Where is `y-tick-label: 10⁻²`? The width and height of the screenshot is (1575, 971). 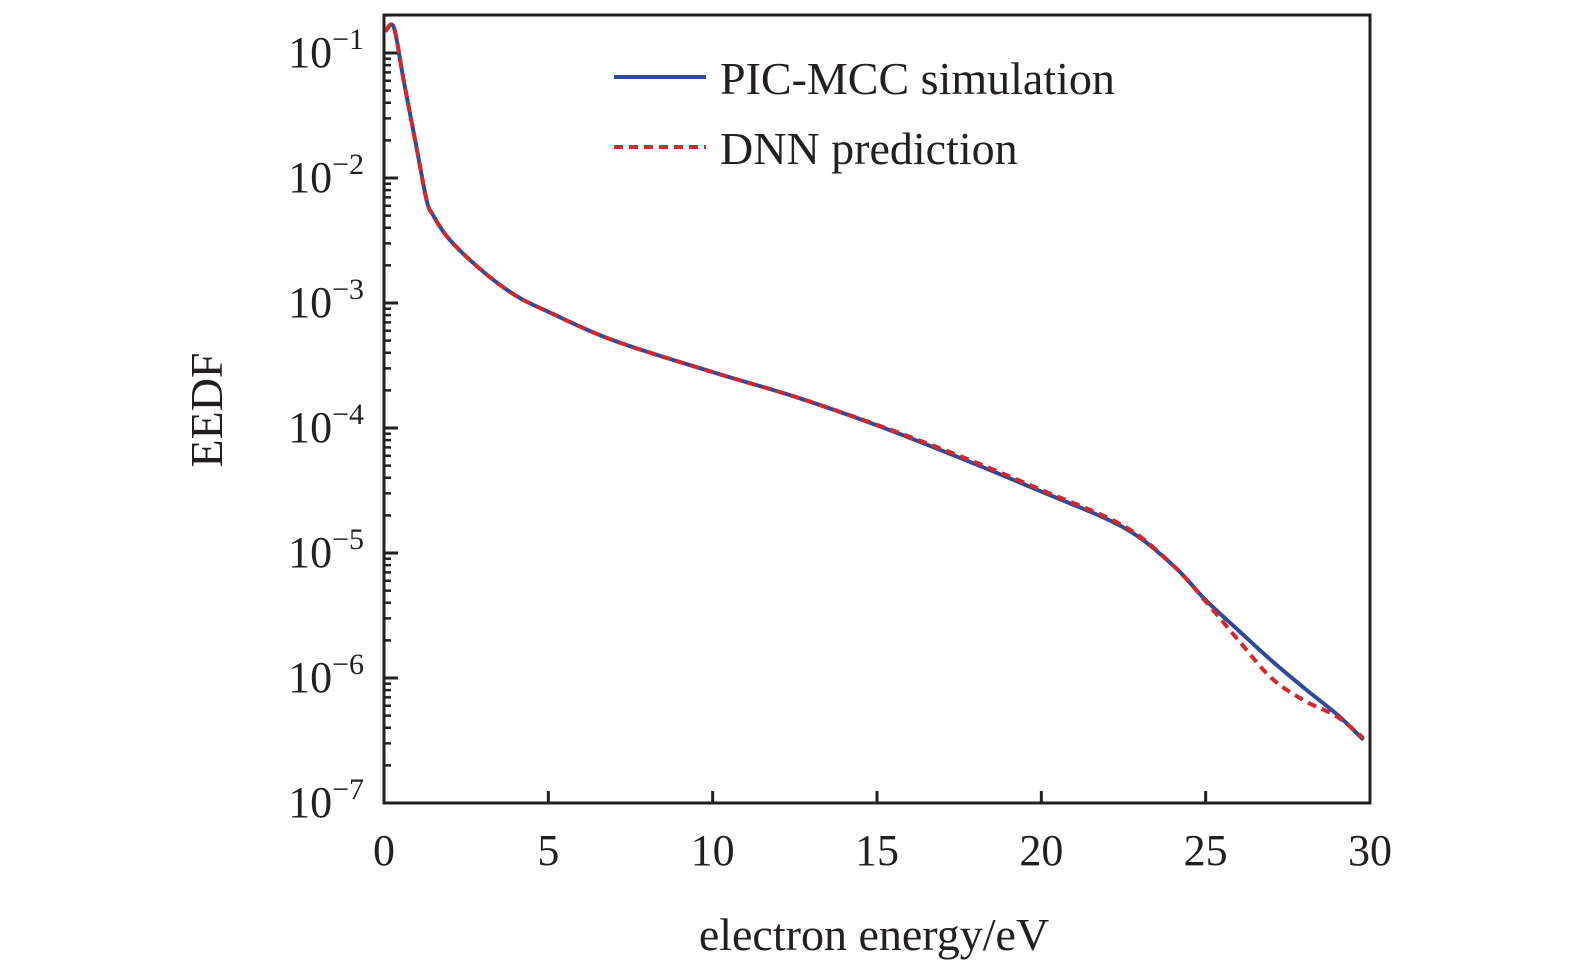 y-tick-label: 10⁻² is located at coordinates (326, 175).